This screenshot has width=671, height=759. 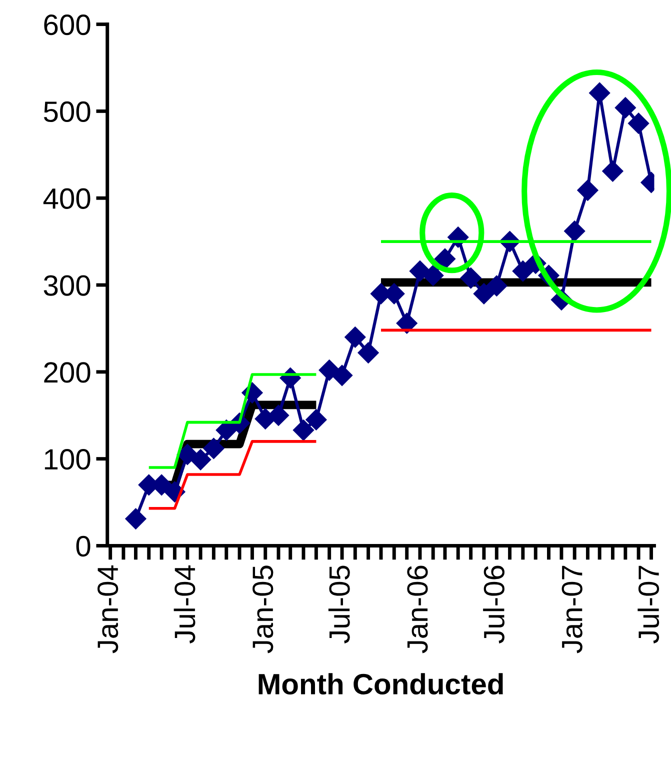 What do you see at coordinates (493, 605) in the screenshot?
I see `x-tick-label: Jul-06` at bounding box center [493, 605].